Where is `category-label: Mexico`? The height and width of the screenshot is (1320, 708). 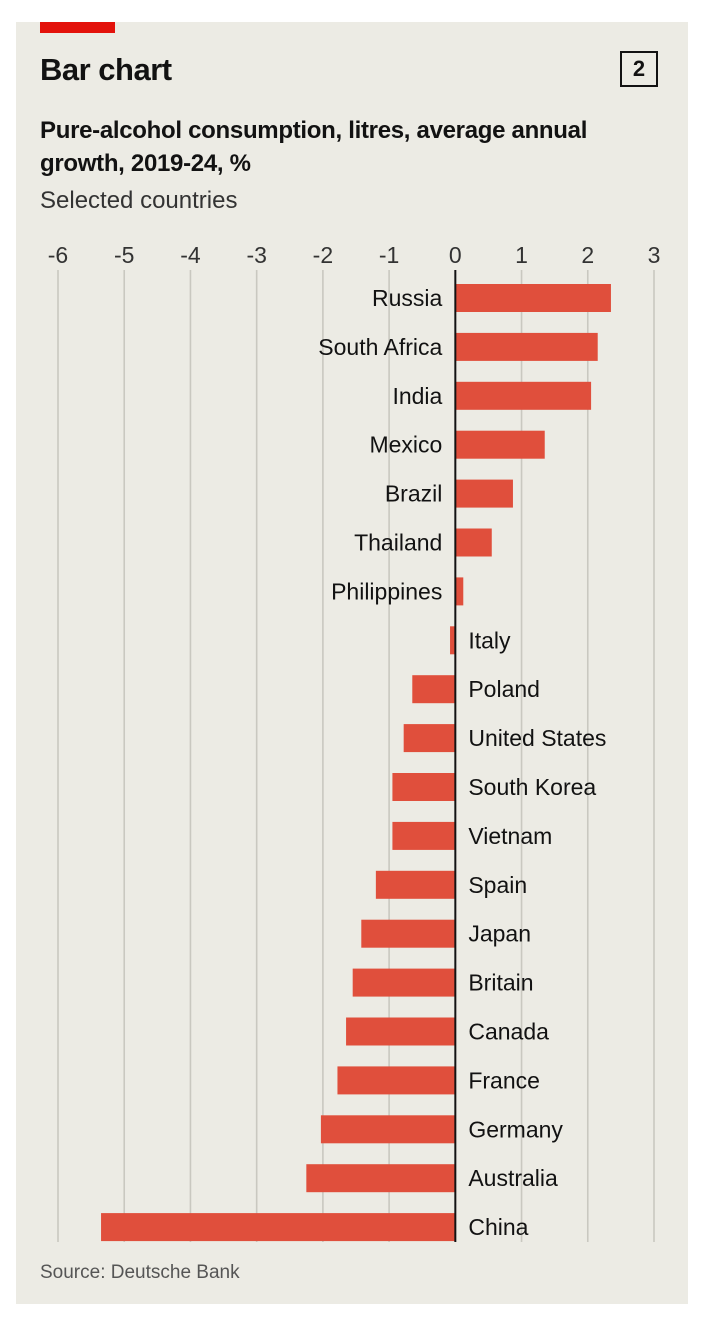
category-label: Mexico is located at coordinates (405, 445).